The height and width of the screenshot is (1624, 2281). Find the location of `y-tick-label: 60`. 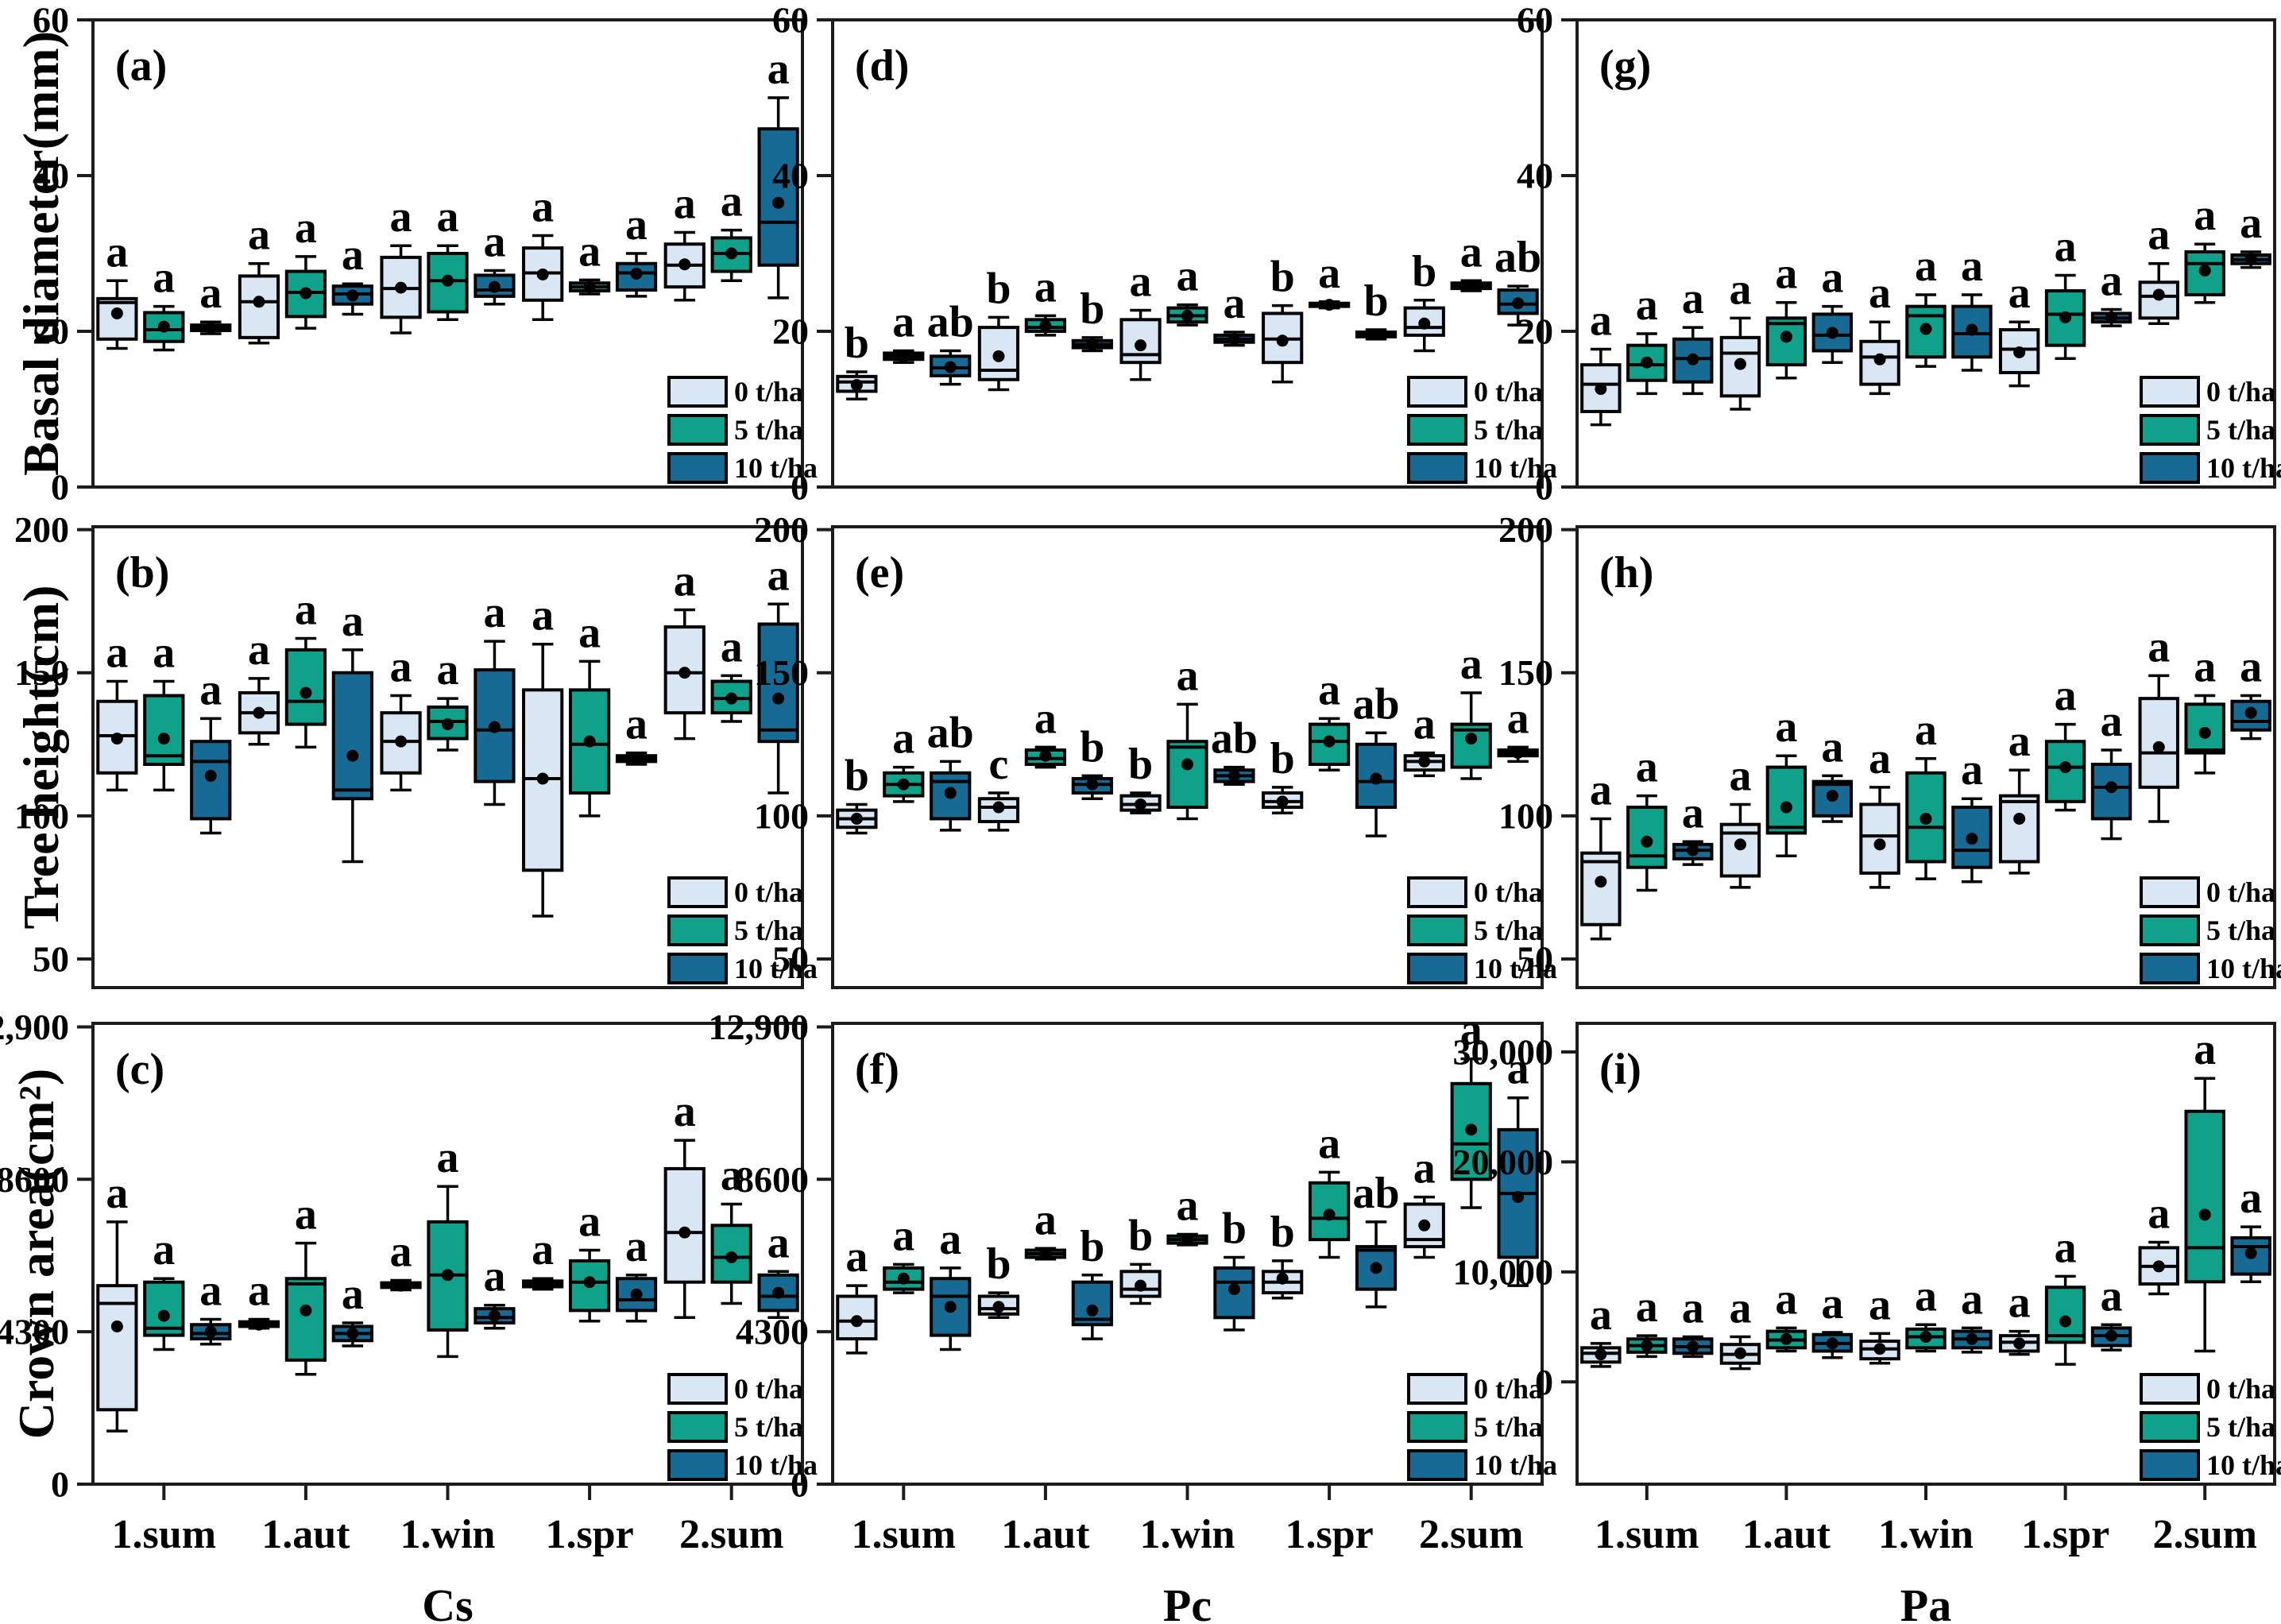

y-tick-label: 60 is located at coordinates (51, 20).